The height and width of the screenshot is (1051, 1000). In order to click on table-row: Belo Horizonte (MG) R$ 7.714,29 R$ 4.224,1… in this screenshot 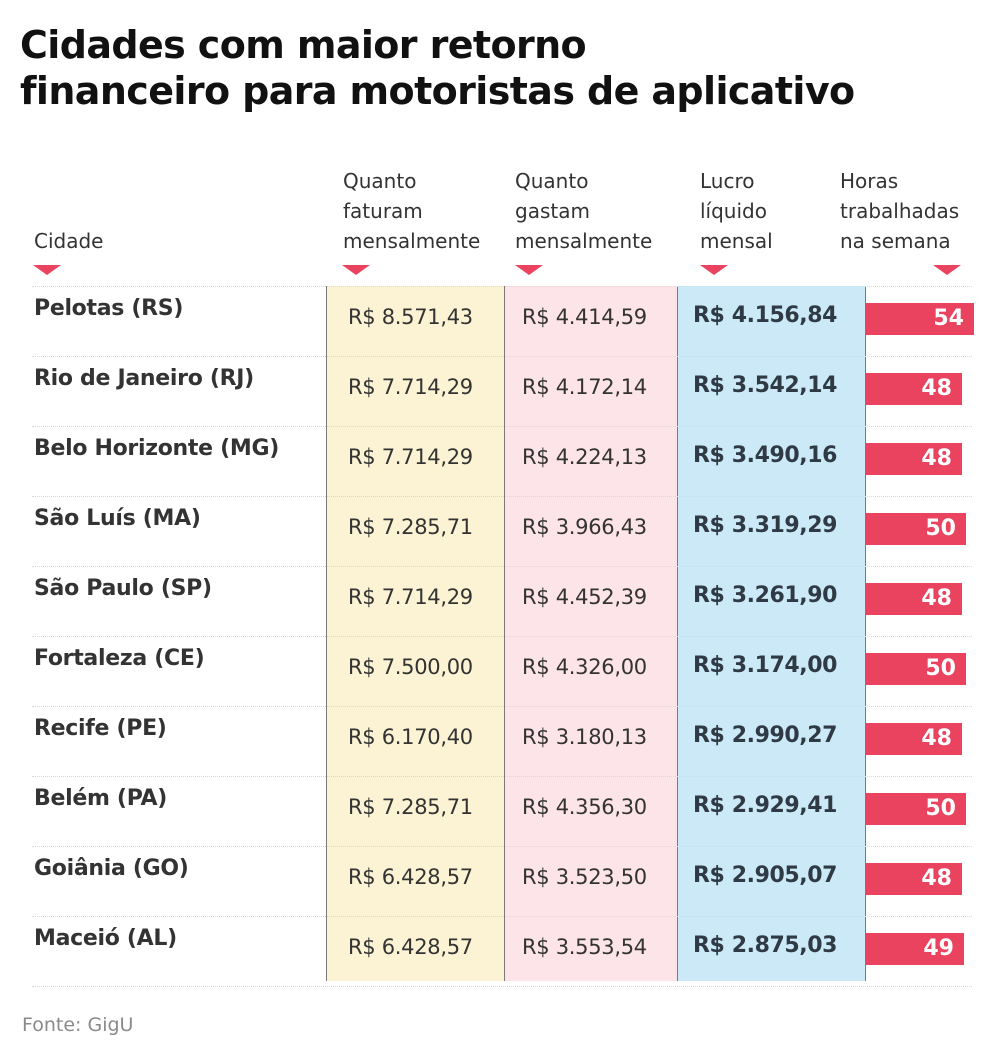, I will do `click(502, 461)`.